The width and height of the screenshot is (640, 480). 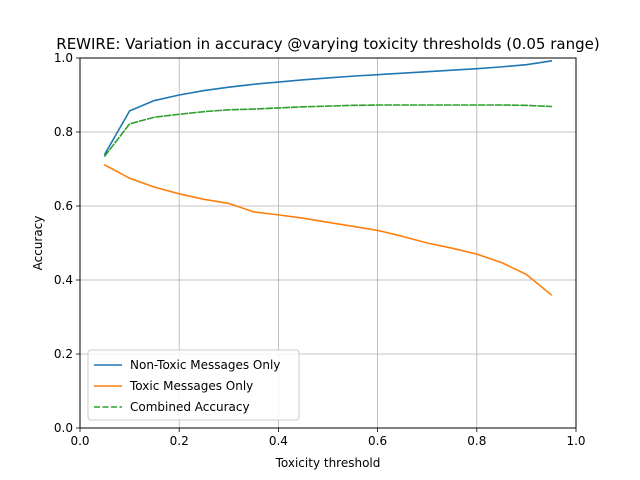 What do you see at coordinates (179, 441) in the screenshot?
I see `x-tick-label: 0.2` at bounding box center [179, 441].